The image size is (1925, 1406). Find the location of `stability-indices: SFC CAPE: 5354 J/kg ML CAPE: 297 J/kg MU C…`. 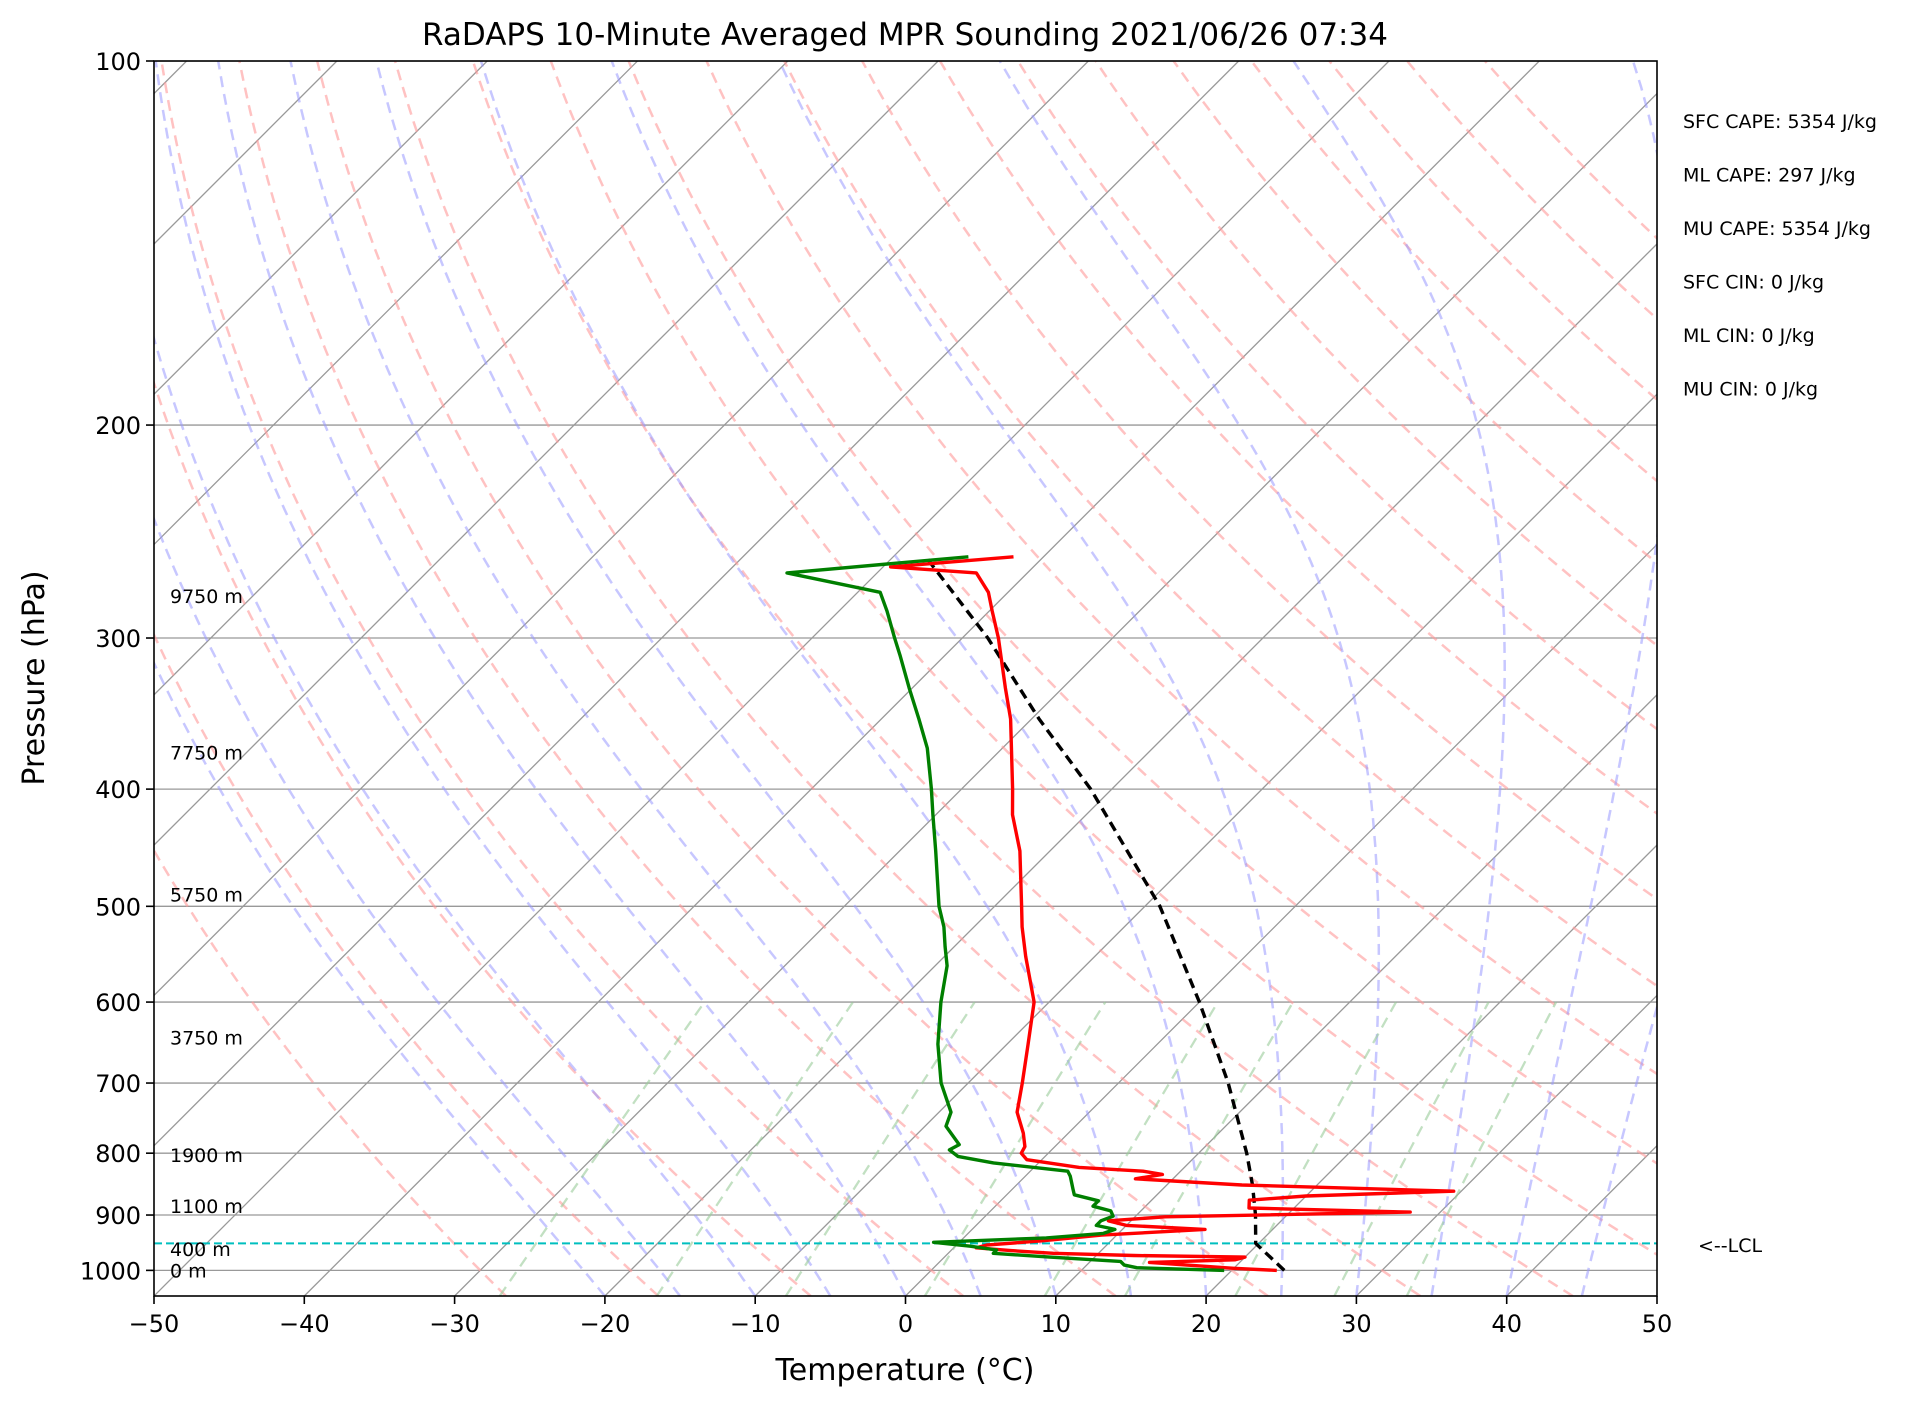

stability-indices: SFC CAPE: 5354 J/kg ML CAPE: 297 J/kg MU C… is located at coordinates (1780, 256).